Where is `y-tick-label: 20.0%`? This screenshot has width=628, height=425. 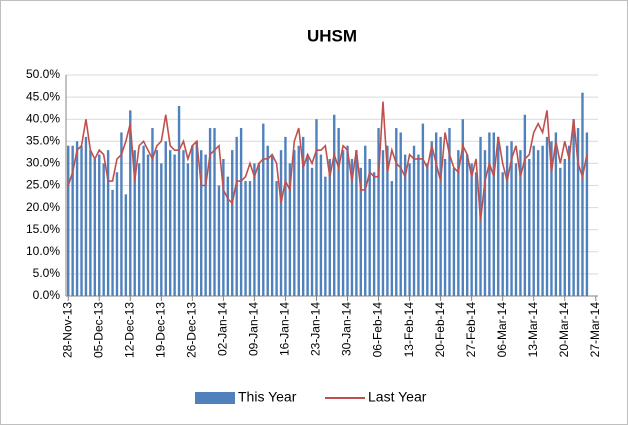
y-tick-label: 20.0% is located at coordinates (43, 207).